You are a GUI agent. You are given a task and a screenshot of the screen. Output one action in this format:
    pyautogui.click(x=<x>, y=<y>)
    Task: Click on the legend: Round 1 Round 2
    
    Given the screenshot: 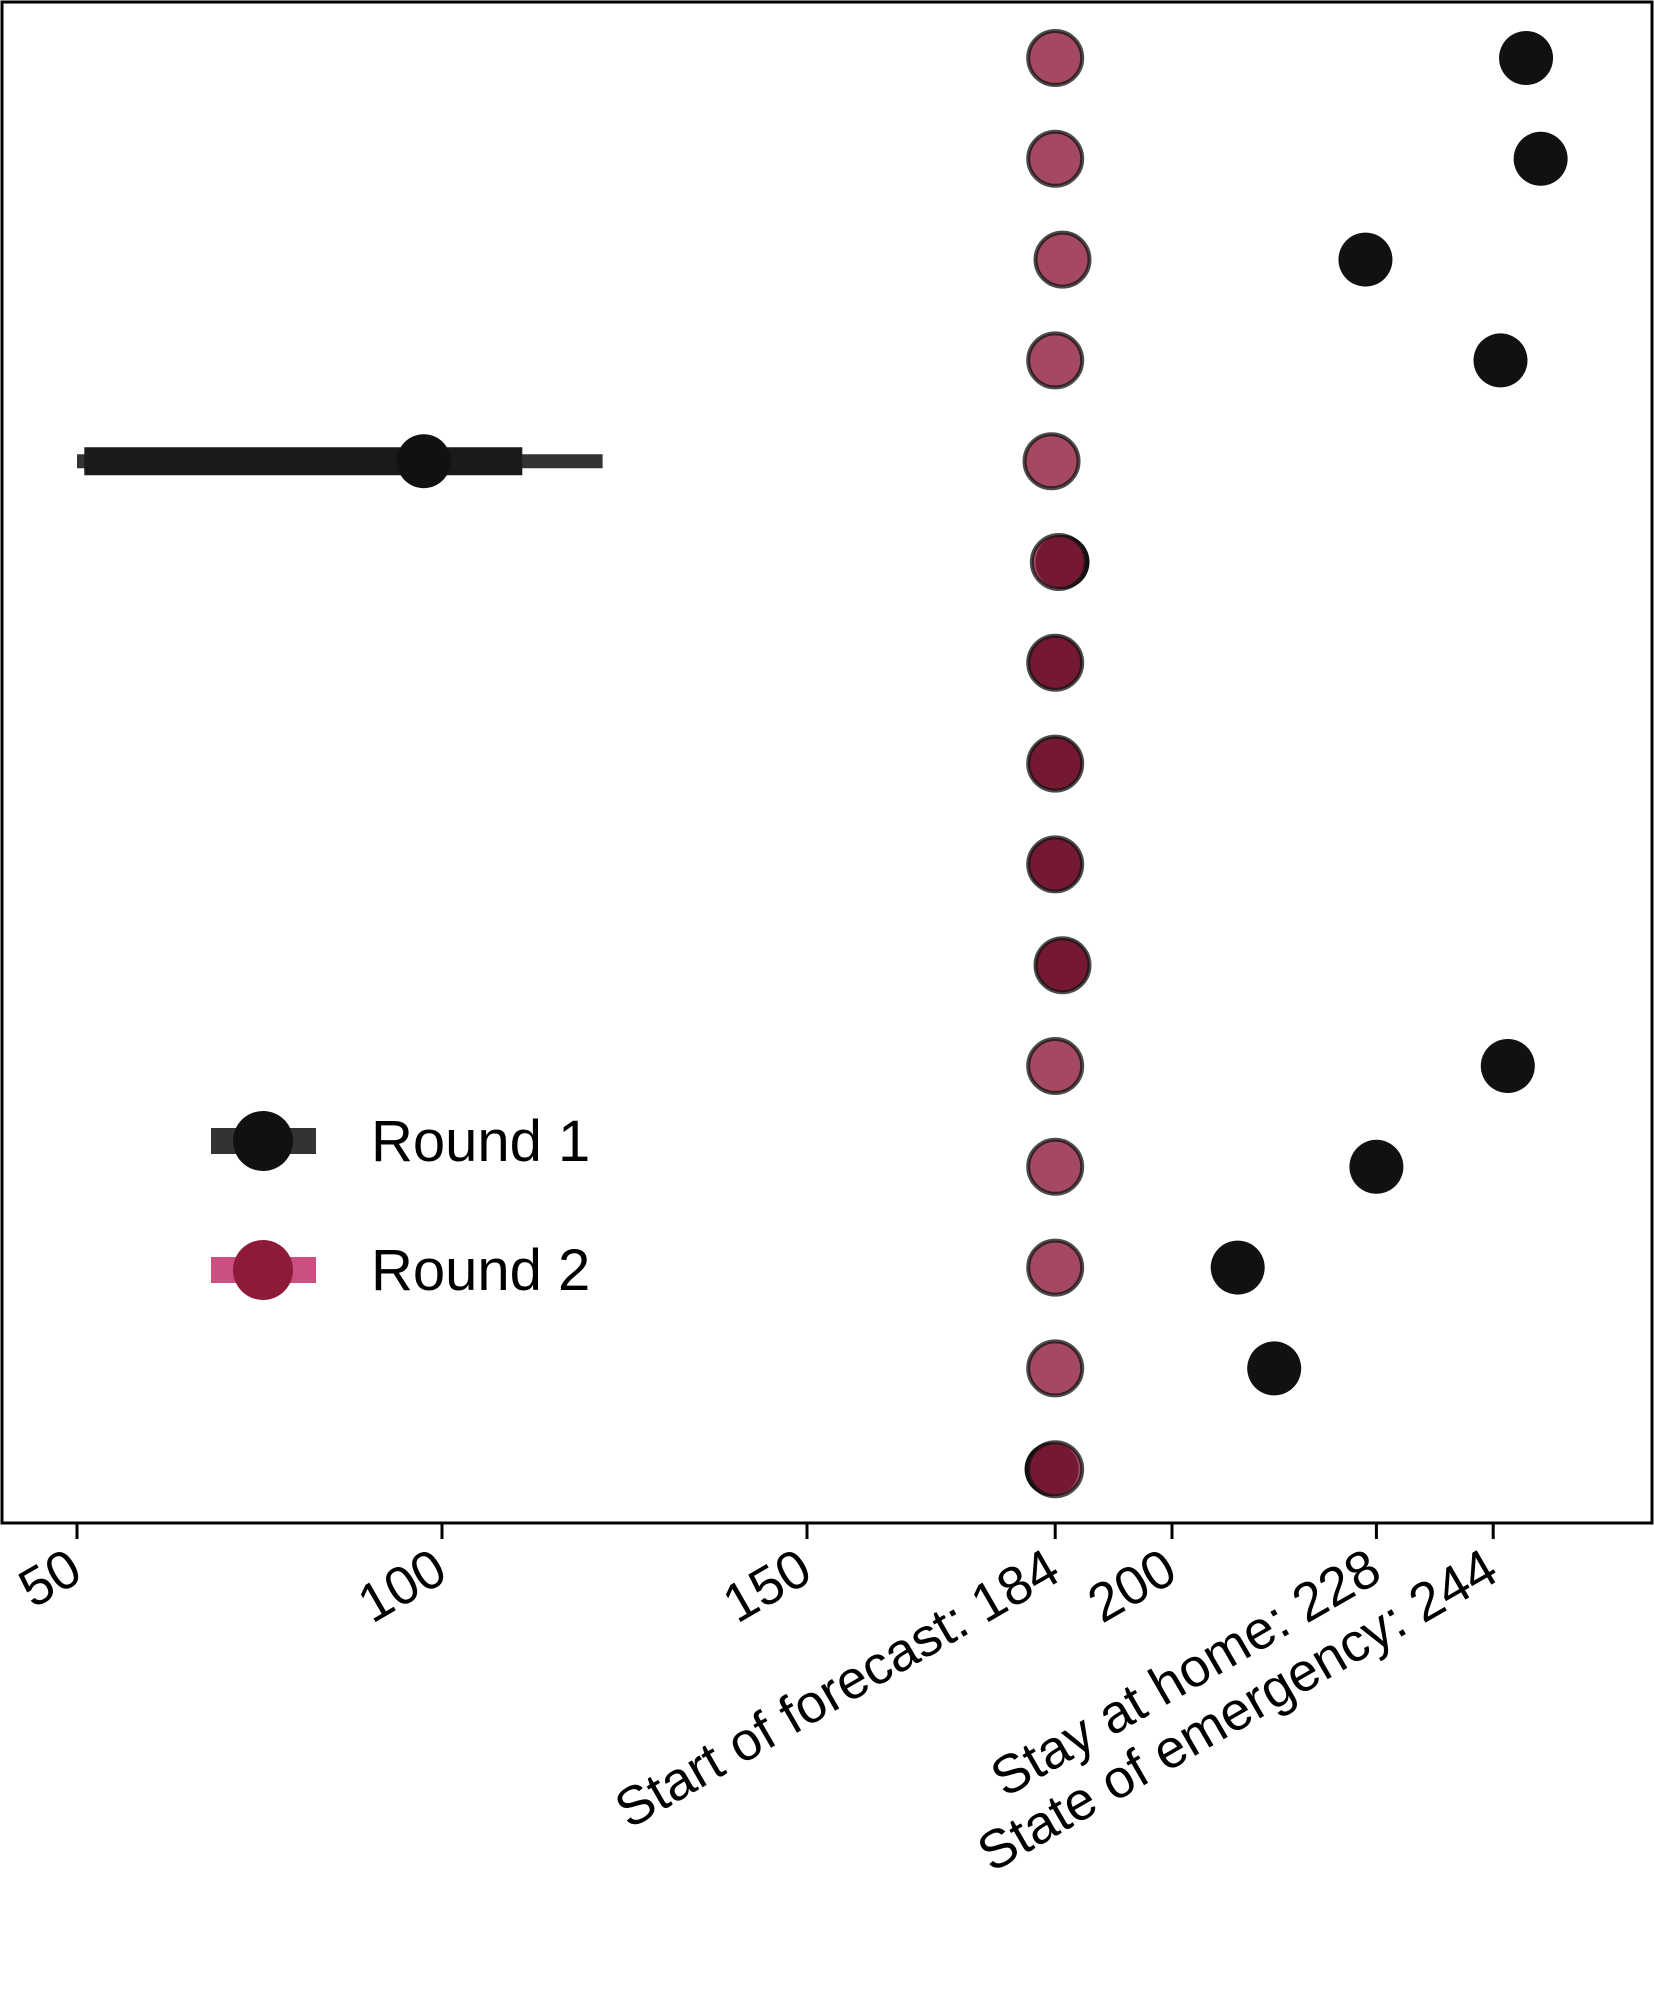 What is the action you would take?
    pyautogui.click(x=400, y=1206)
    